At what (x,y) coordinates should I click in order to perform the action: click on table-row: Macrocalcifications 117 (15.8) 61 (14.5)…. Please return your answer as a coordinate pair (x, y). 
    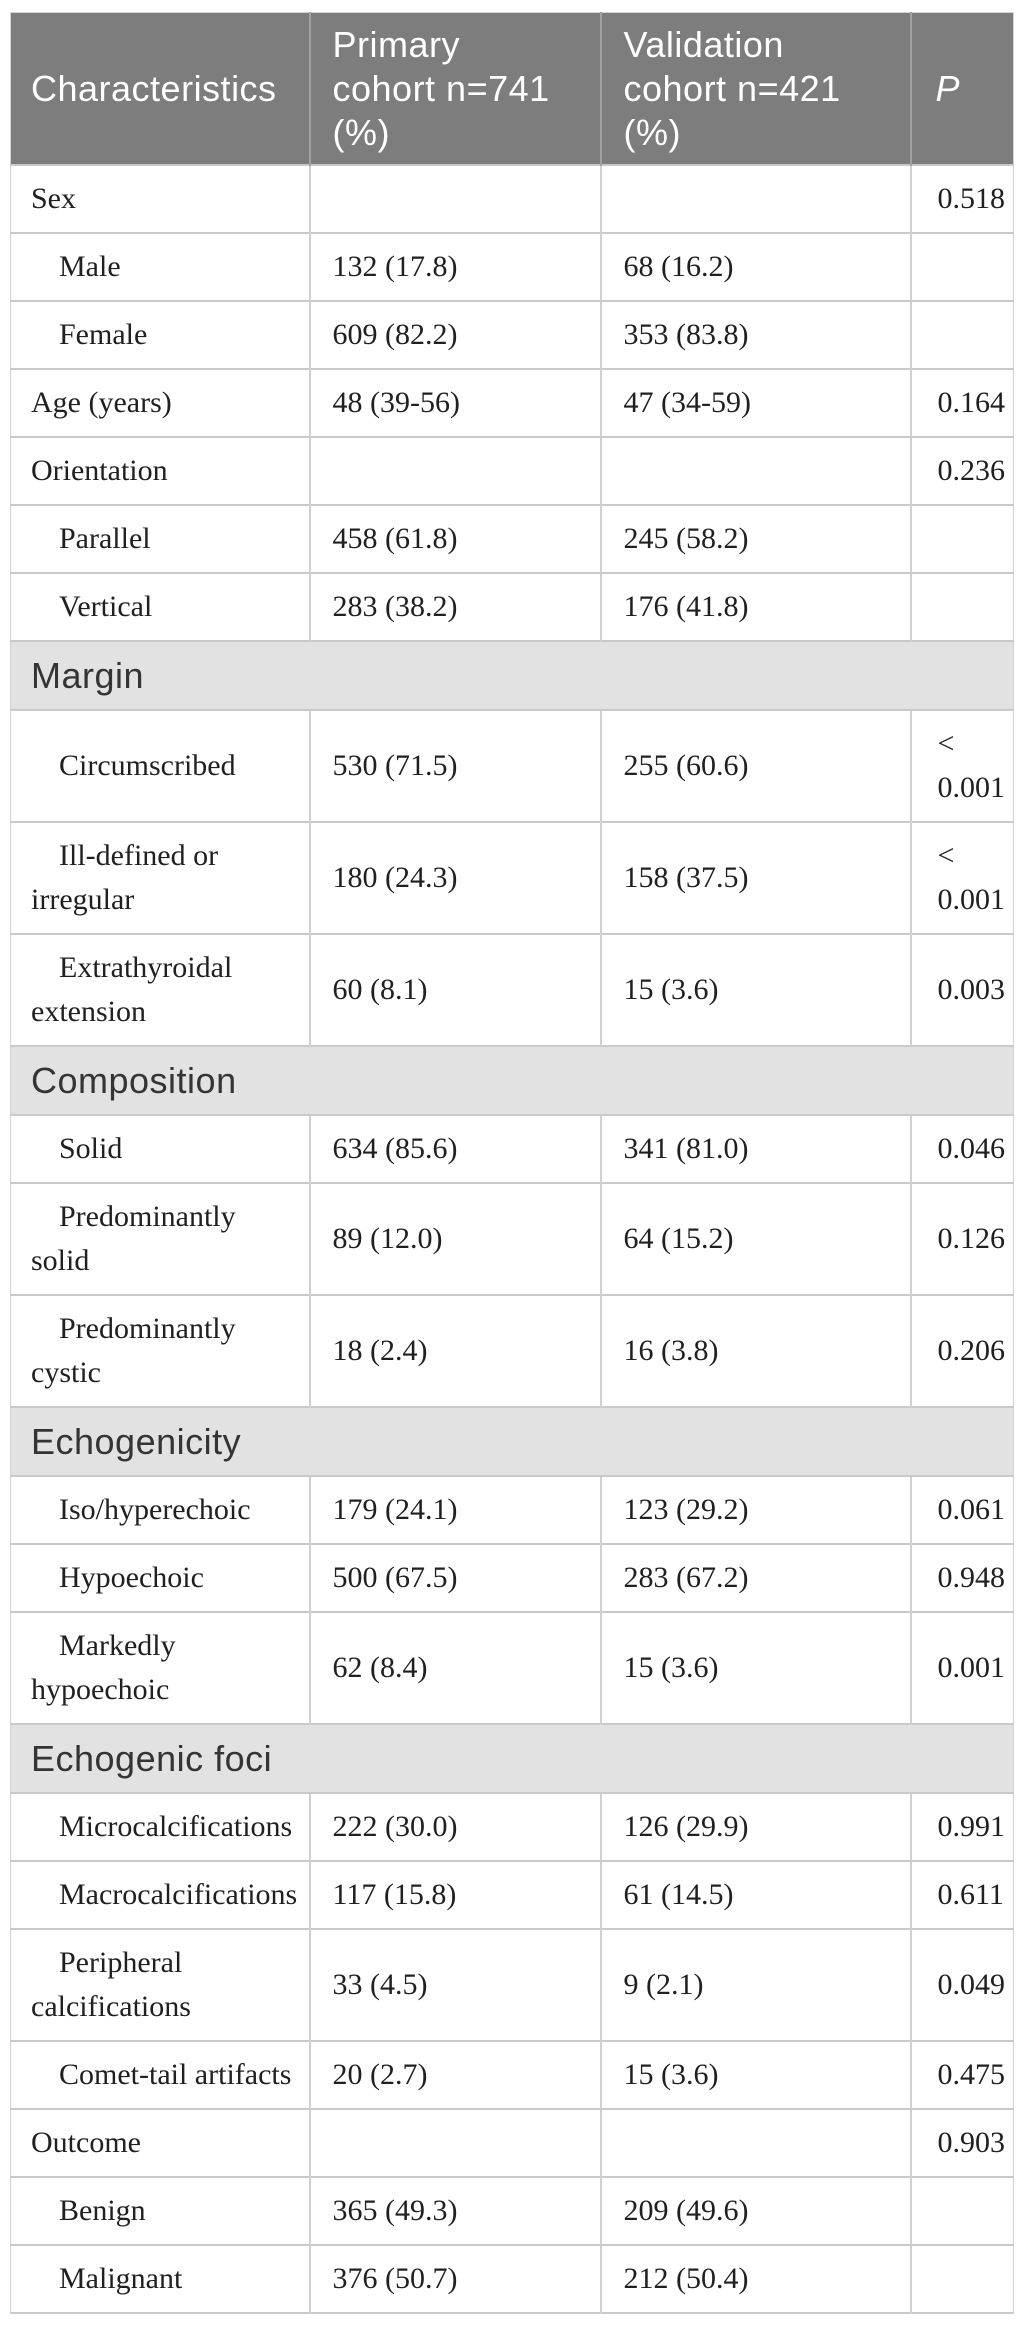
    Looking at the image, I should click on (512, 1894).